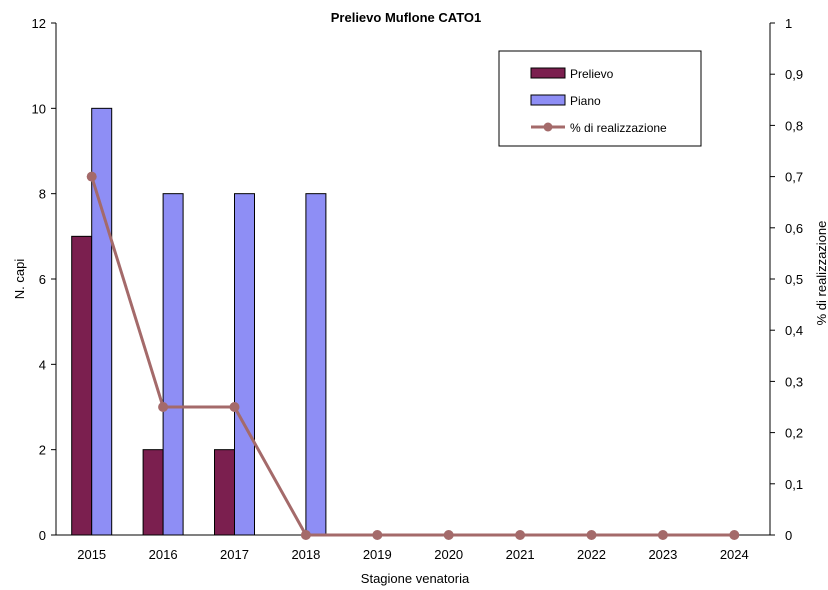  What do you see at coordinates (618, 128) in the screenshot?
I see `legend-label-realizzazione: % di realizzazione` at bounding box center [618, 128].